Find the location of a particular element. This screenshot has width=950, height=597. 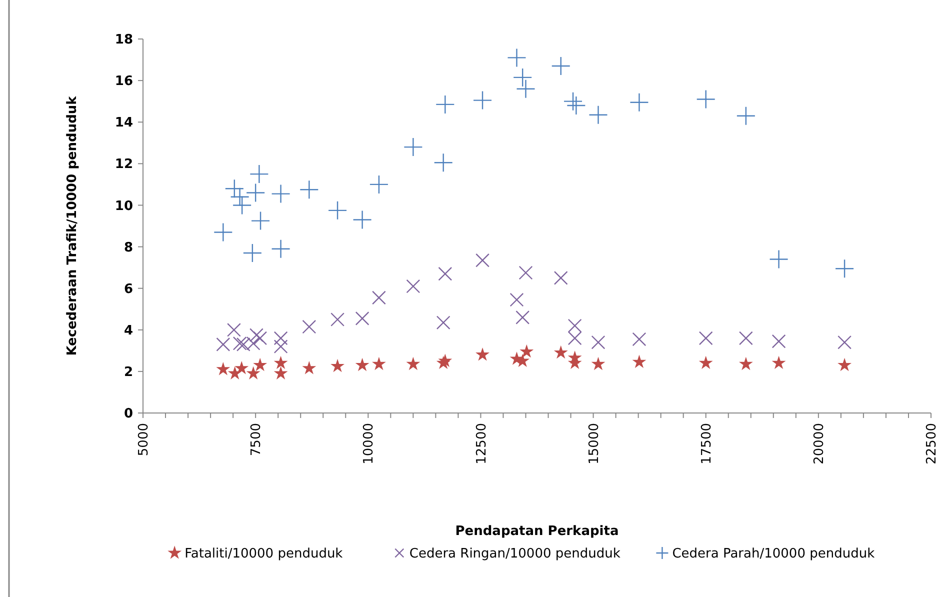

y-axis-title: Kecederaan Trafik/10000 penduduk is located at coordinates (72, 226).